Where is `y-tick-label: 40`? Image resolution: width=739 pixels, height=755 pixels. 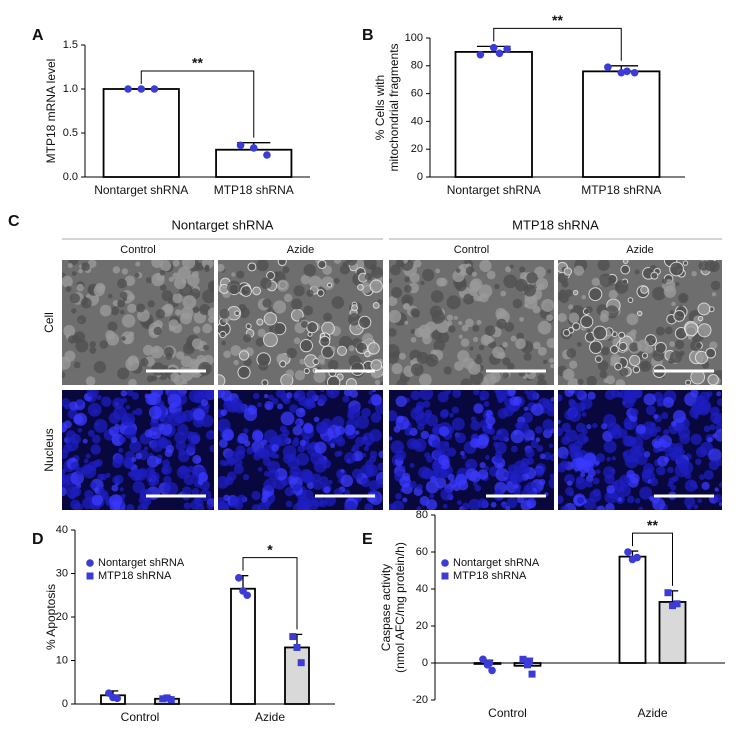
y-tick-label: 40 is located at coordinates (62, 530).